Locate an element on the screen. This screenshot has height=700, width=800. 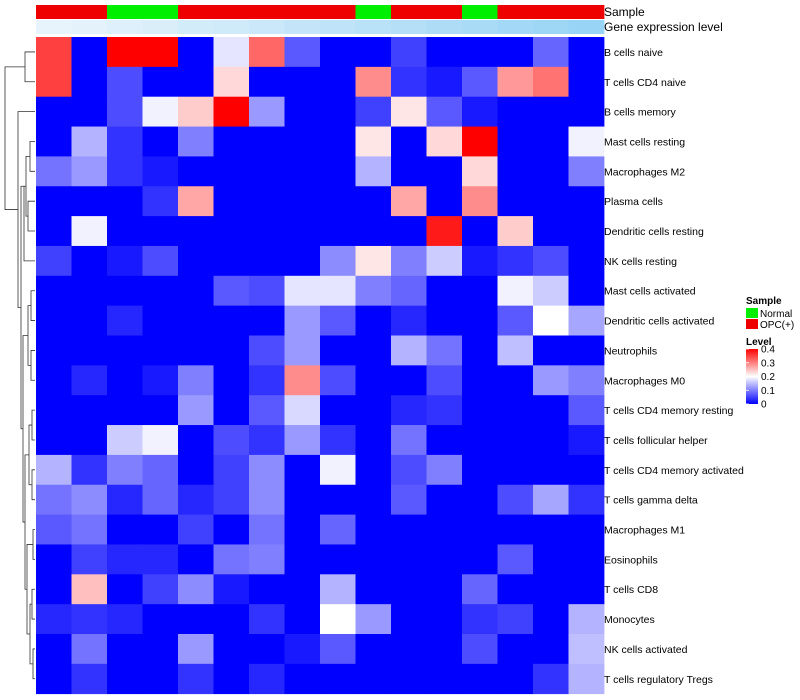
level-tick-labels: 0 0.1 0.2 0.3 0.4 is located at coordinates (760, 378).